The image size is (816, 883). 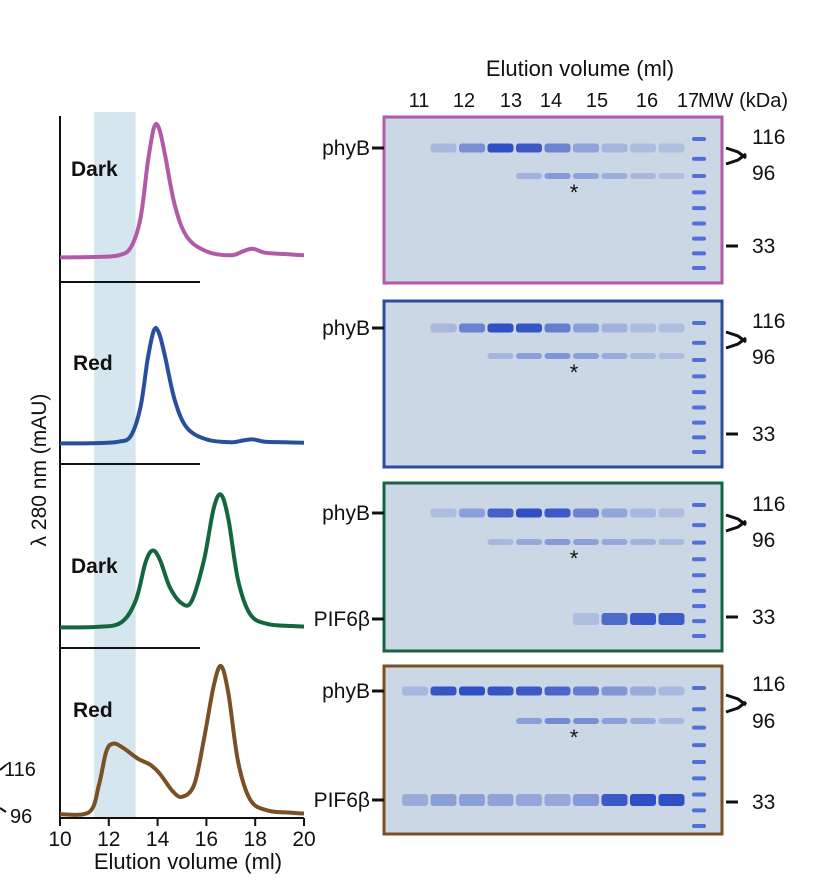 I want to click on lane-header-14: 14, so click(x=551, y=101).